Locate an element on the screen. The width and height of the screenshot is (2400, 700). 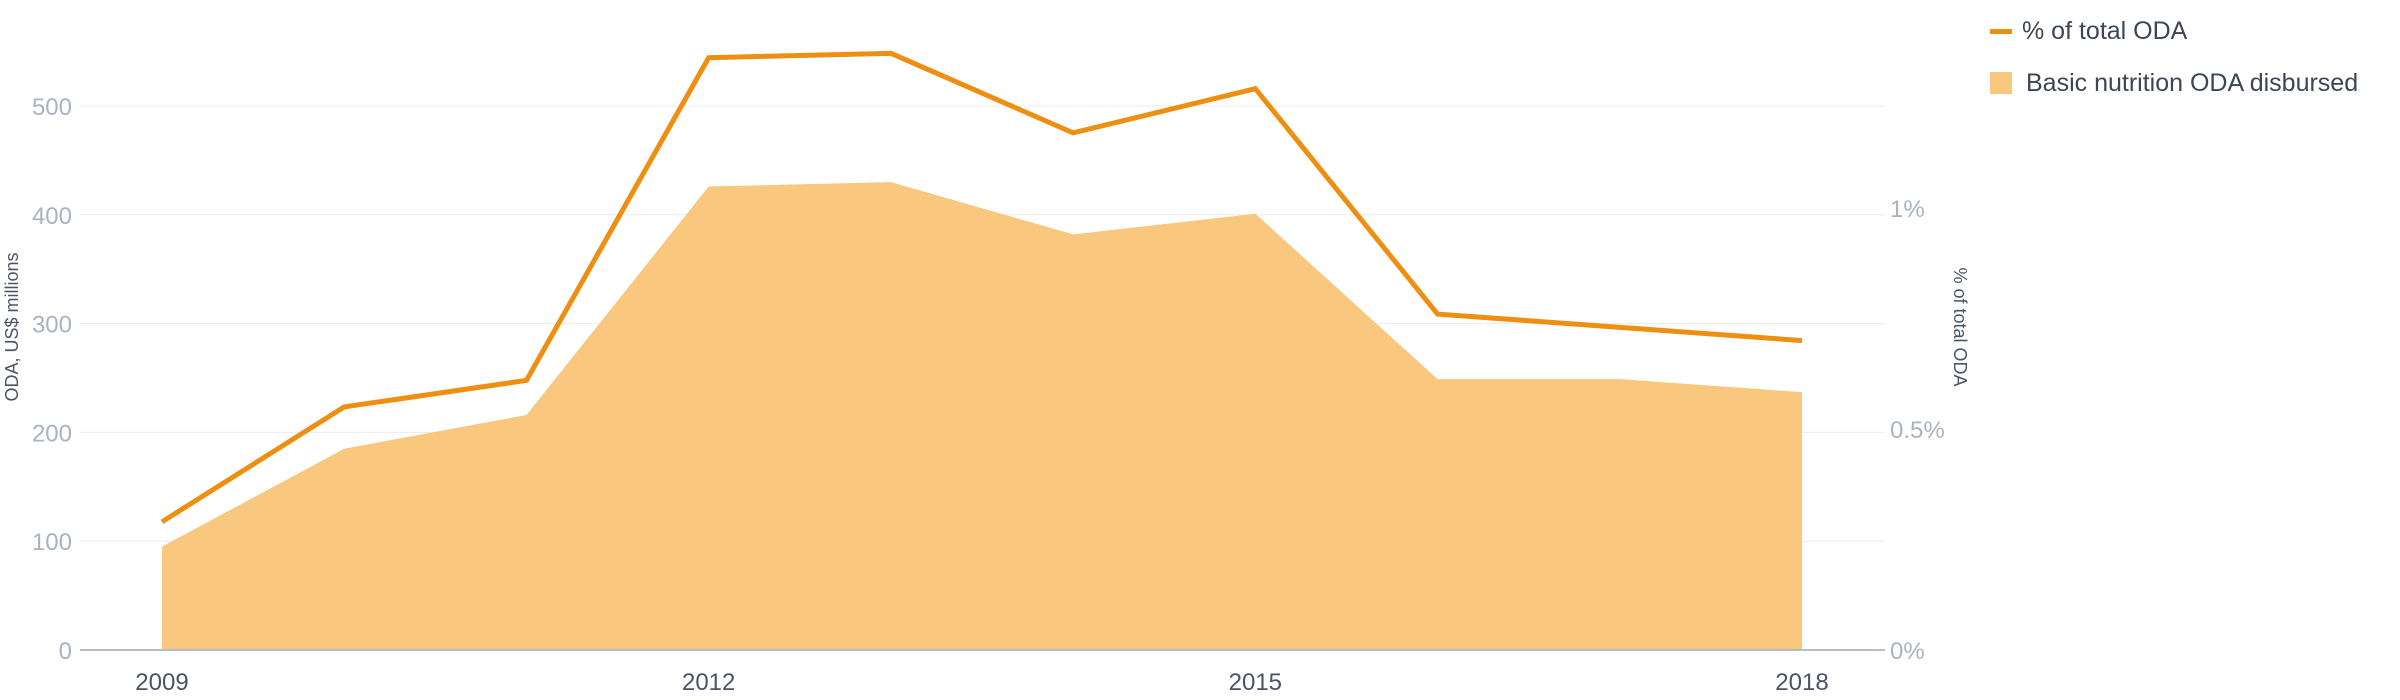
y2-axis-title: % of total ODA is located at coordinates (1960, 326).